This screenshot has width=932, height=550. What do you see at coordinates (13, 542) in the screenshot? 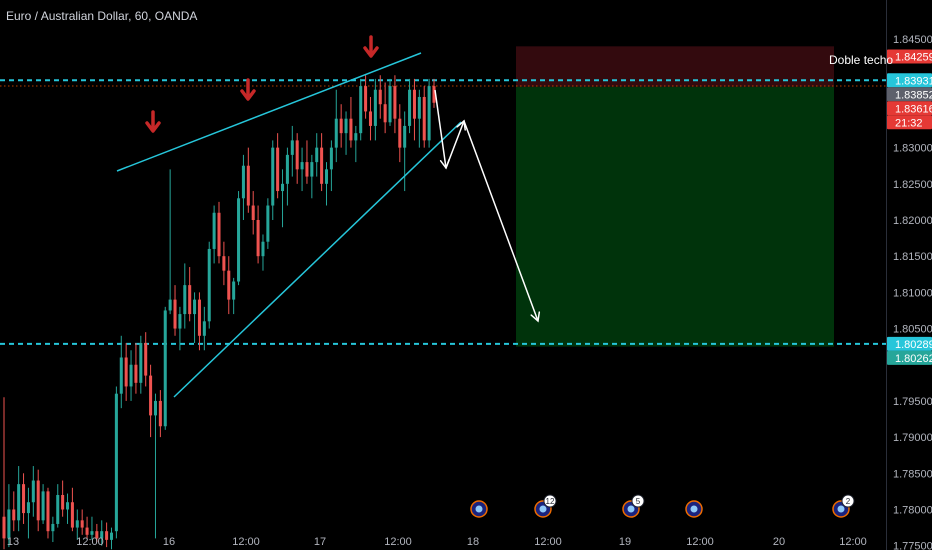
I see `time-tick-label: 13` at bounding box center [13, 542].